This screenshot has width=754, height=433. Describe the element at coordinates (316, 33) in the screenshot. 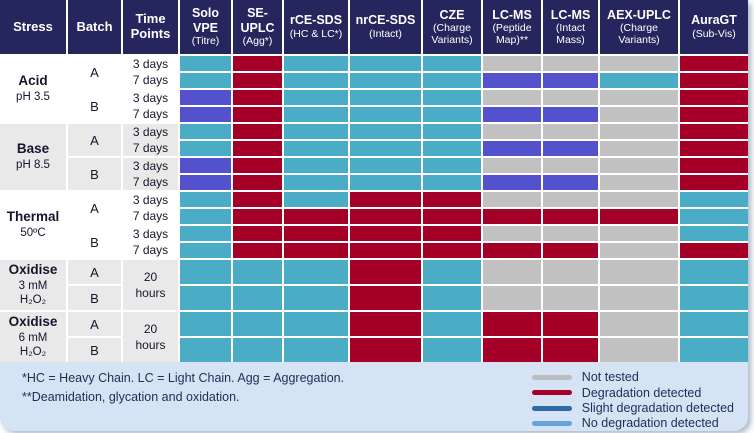

I see `column-header-sub: (HC & LC*)` at that location.